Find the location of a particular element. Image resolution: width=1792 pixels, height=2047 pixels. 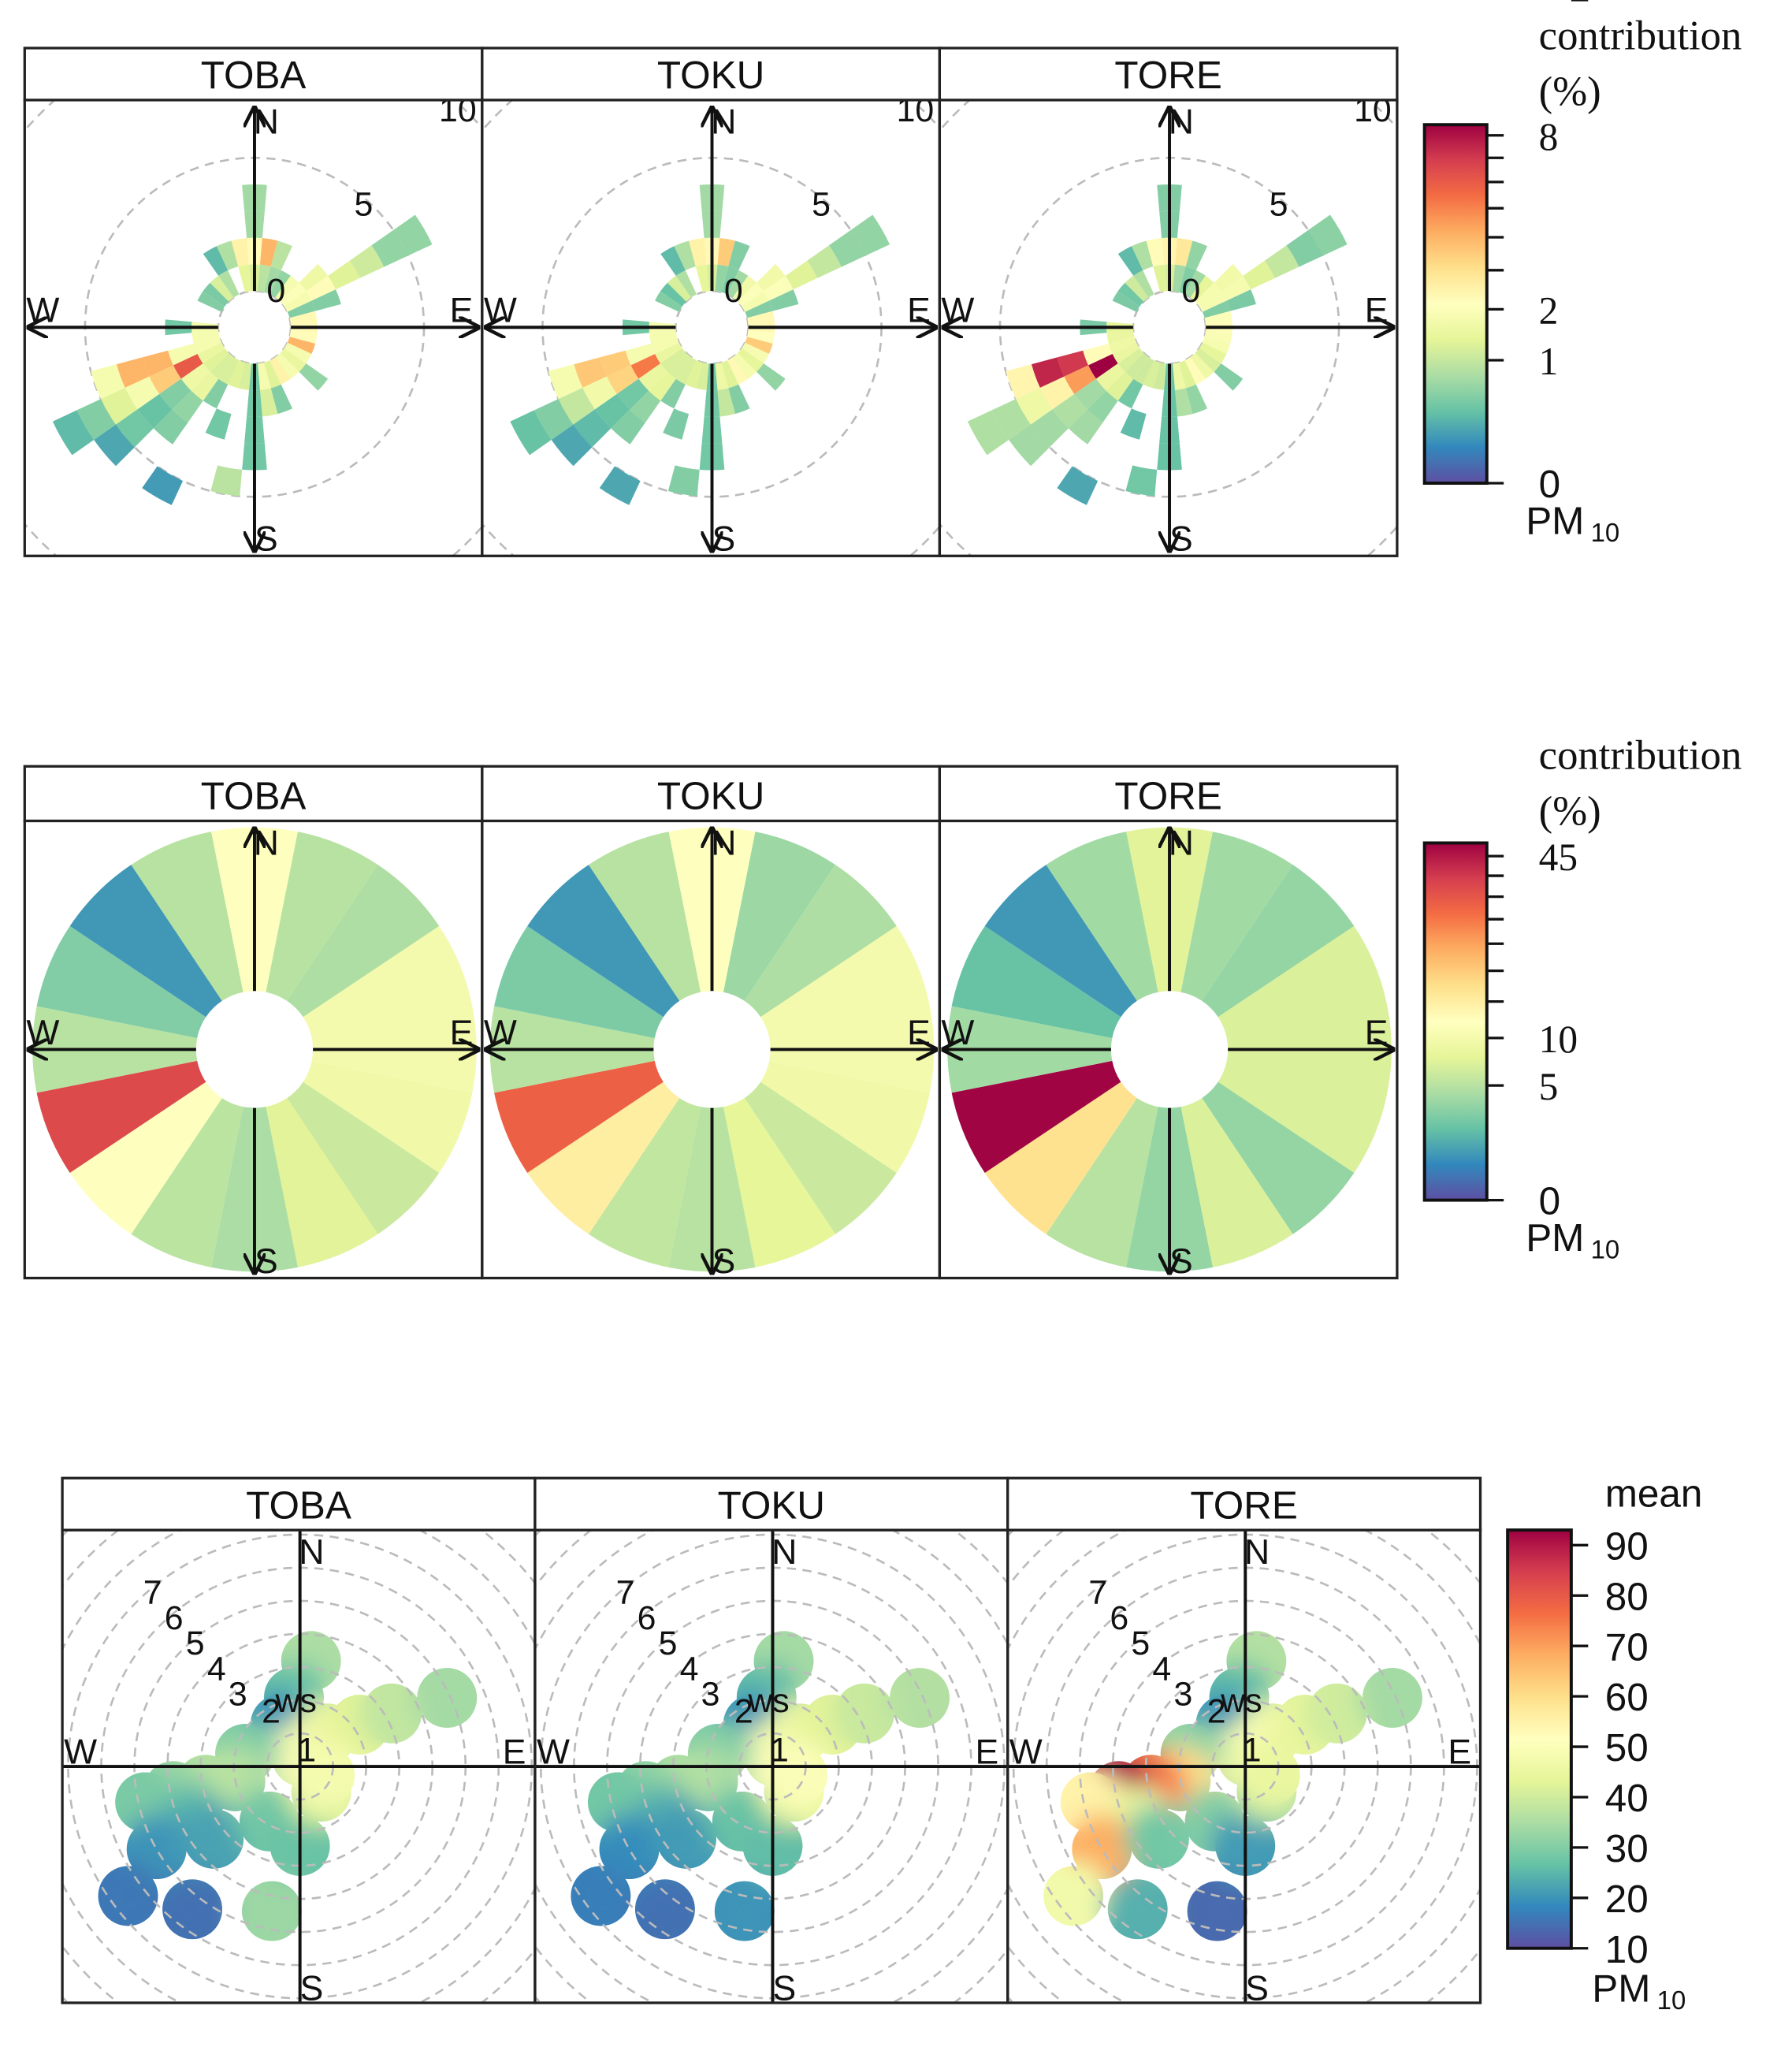

ws-tick-label: 1 is located at coordinates (1252, 1750).